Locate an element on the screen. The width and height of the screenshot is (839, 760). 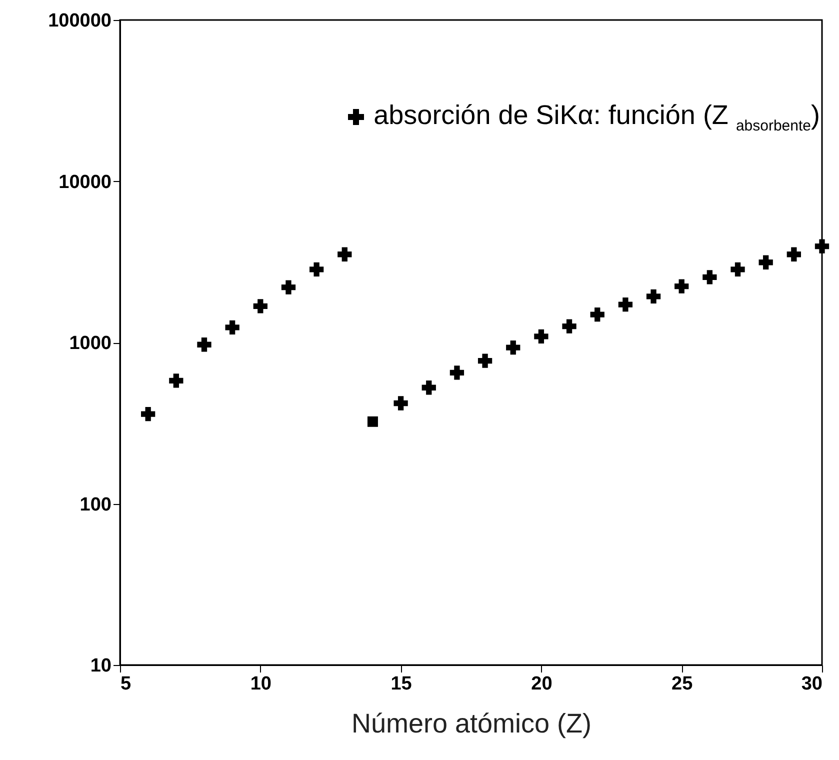
x-tick-label: 15 is located at coordinates (401, 684).